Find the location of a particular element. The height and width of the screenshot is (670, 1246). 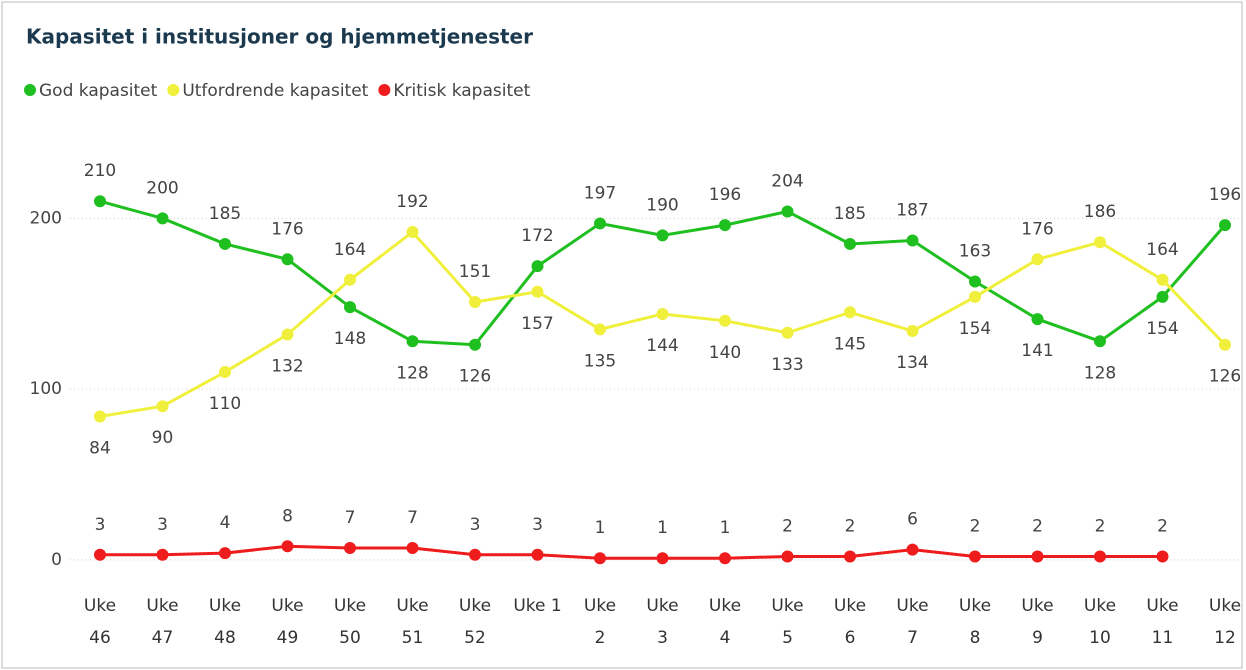

data-label: 145 is located at coordinates (850, 344).